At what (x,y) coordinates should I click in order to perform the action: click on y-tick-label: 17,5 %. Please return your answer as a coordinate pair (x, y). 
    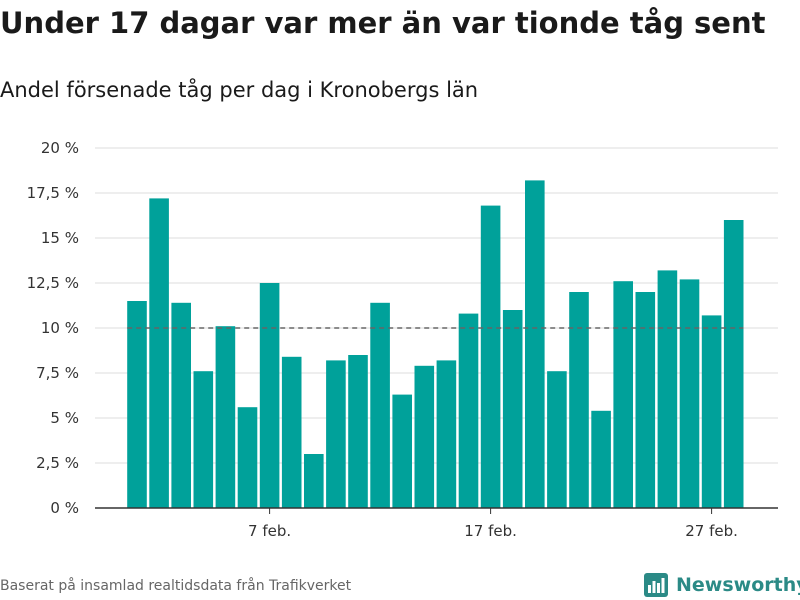
    Looking at the image, I should click on (53, 193).